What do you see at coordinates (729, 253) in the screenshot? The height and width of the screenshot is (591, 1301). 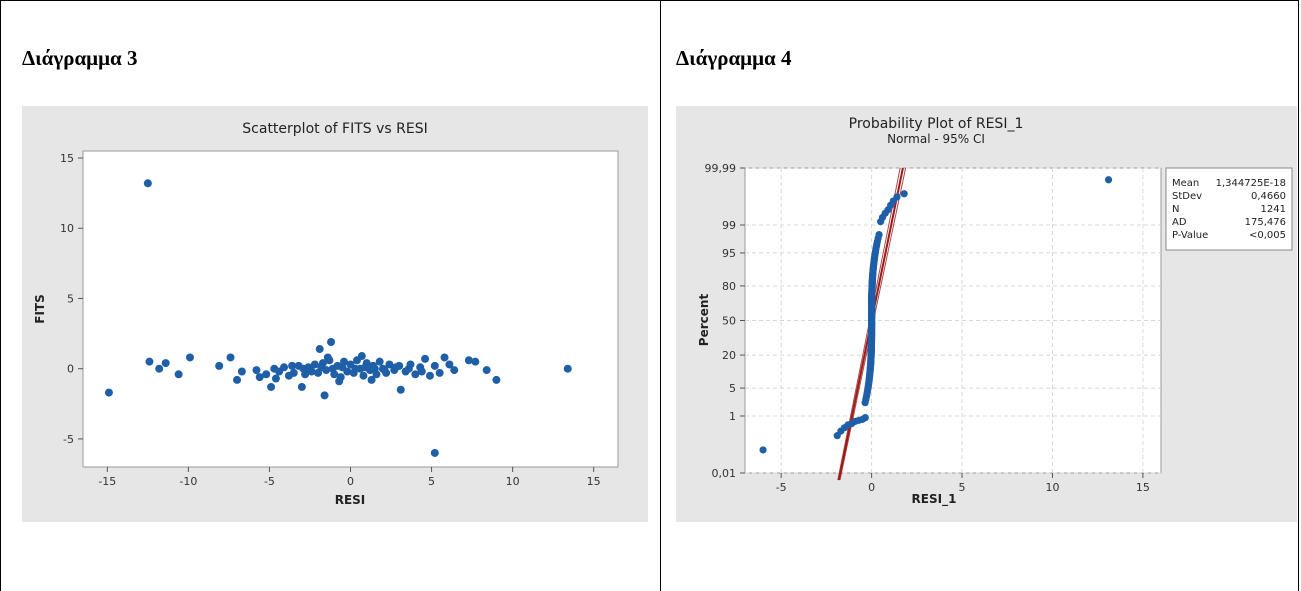 I see `y-tick-label: 95` at bounding box center [729, 253].